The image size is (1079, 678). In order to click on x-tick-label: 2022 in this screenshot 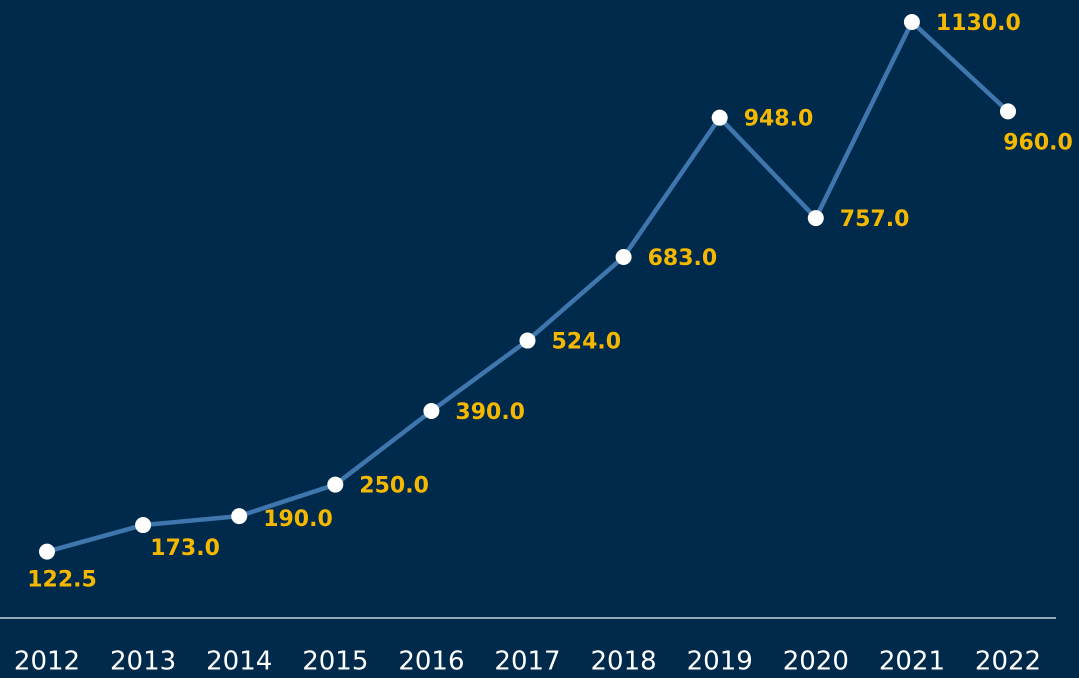, I will do `click(1008, 662)`.